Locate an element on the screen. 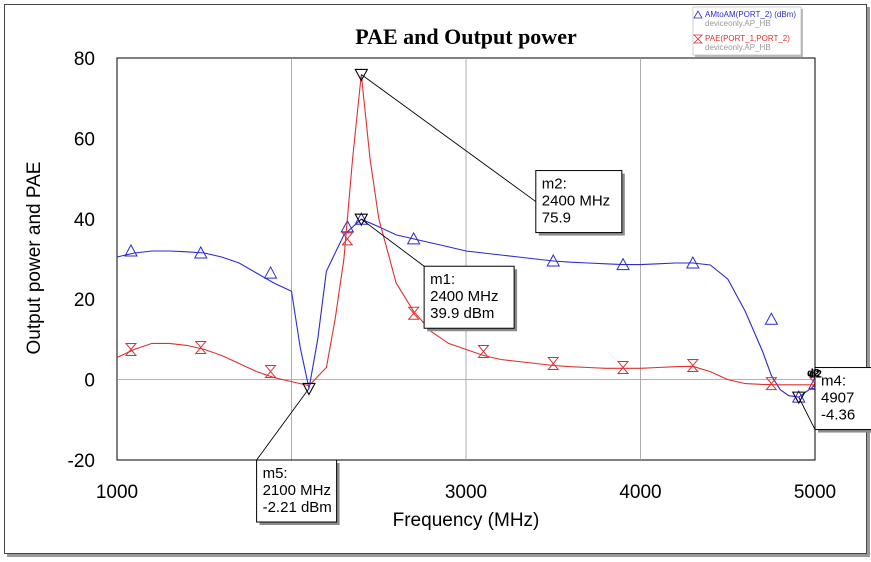  m2-leader-line is located at coordinates (449, 138).